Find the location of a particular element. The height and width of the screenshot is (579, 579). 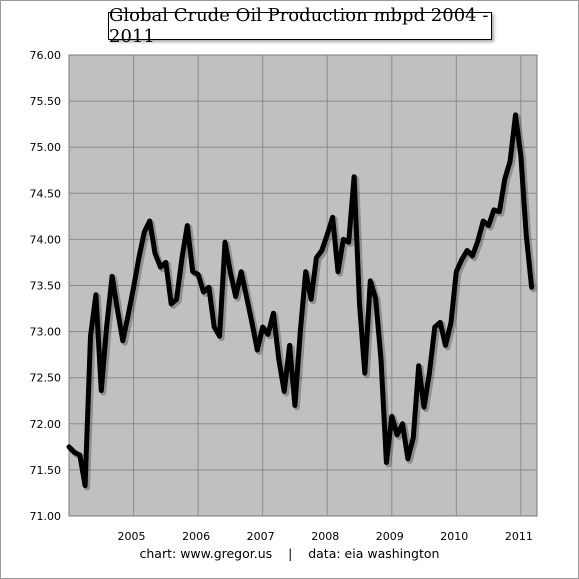

y-tick-label: 72.00 is located at coordinates (46, 424).